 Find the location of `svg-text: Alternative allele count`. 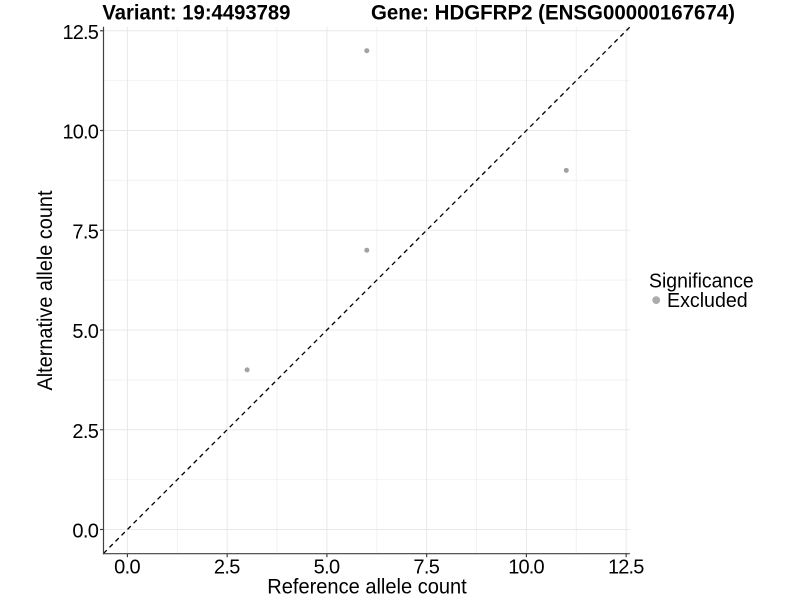

svg-text: Alternative allele count is located at coordinates (45, 290).